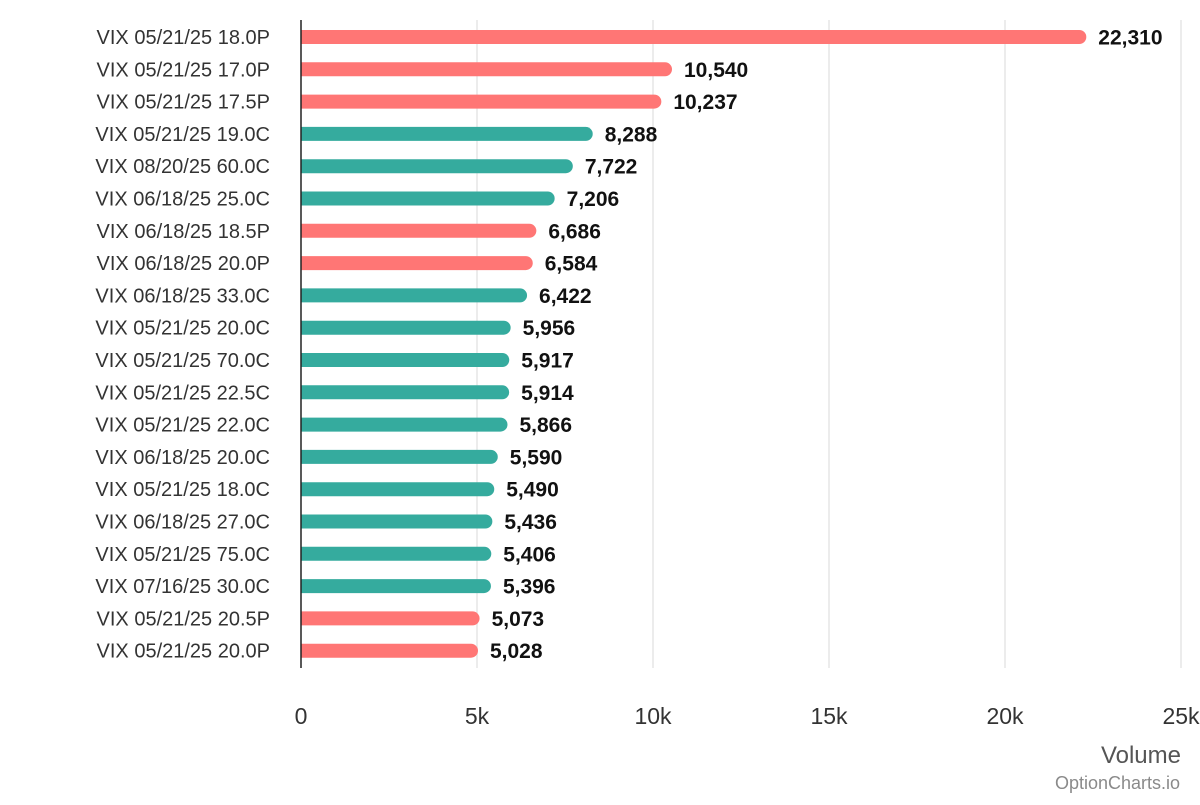 This screenshot has width=1200, height=805. I want to click on source-credit: OptionCharts.io, so click(1117, 783).